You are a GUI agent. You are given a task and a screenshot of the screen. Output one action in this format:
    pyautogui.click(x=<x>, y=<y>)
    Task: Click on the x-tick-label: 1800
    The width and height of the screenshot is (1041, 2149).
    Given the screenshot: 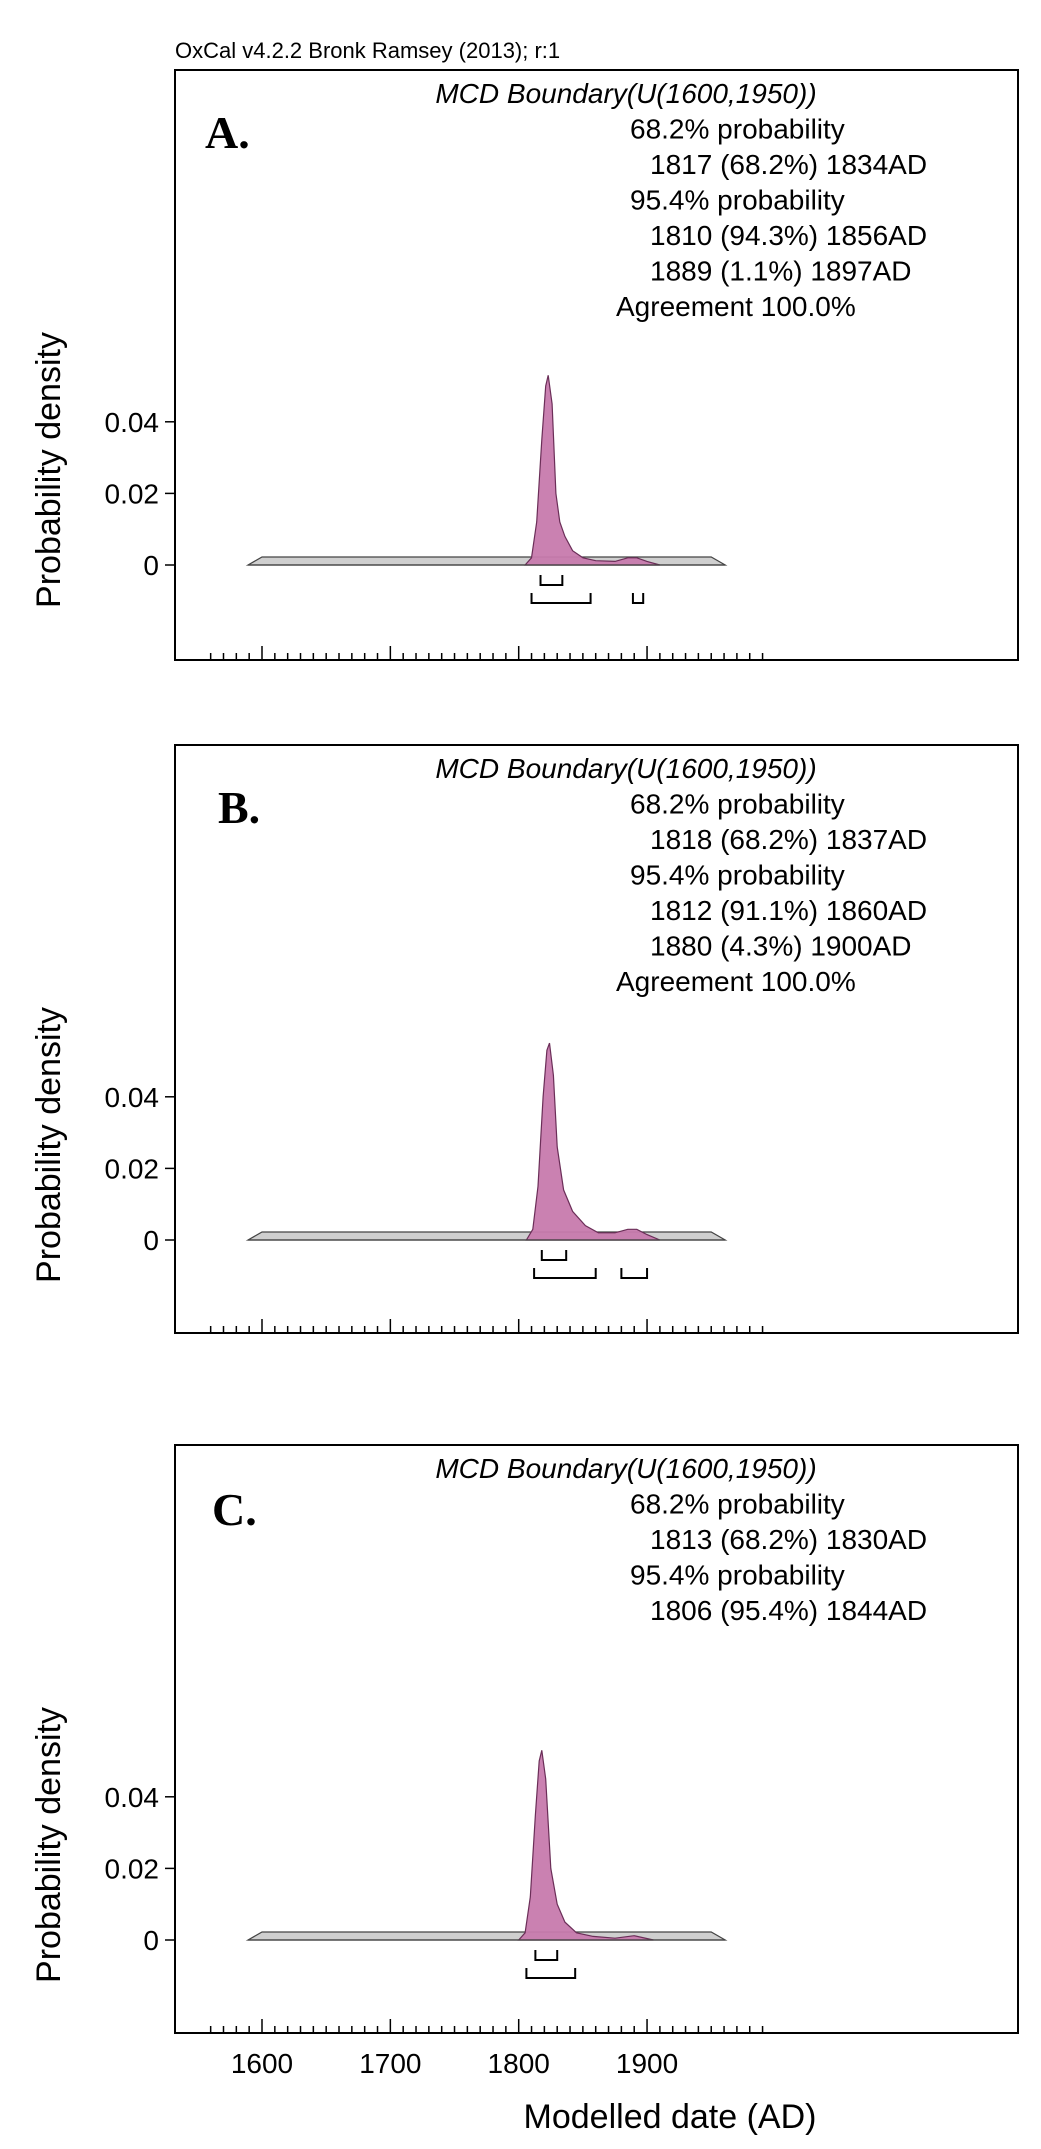 What is the action you would take?
    pyautogui.click(x=519, y=2063)
    